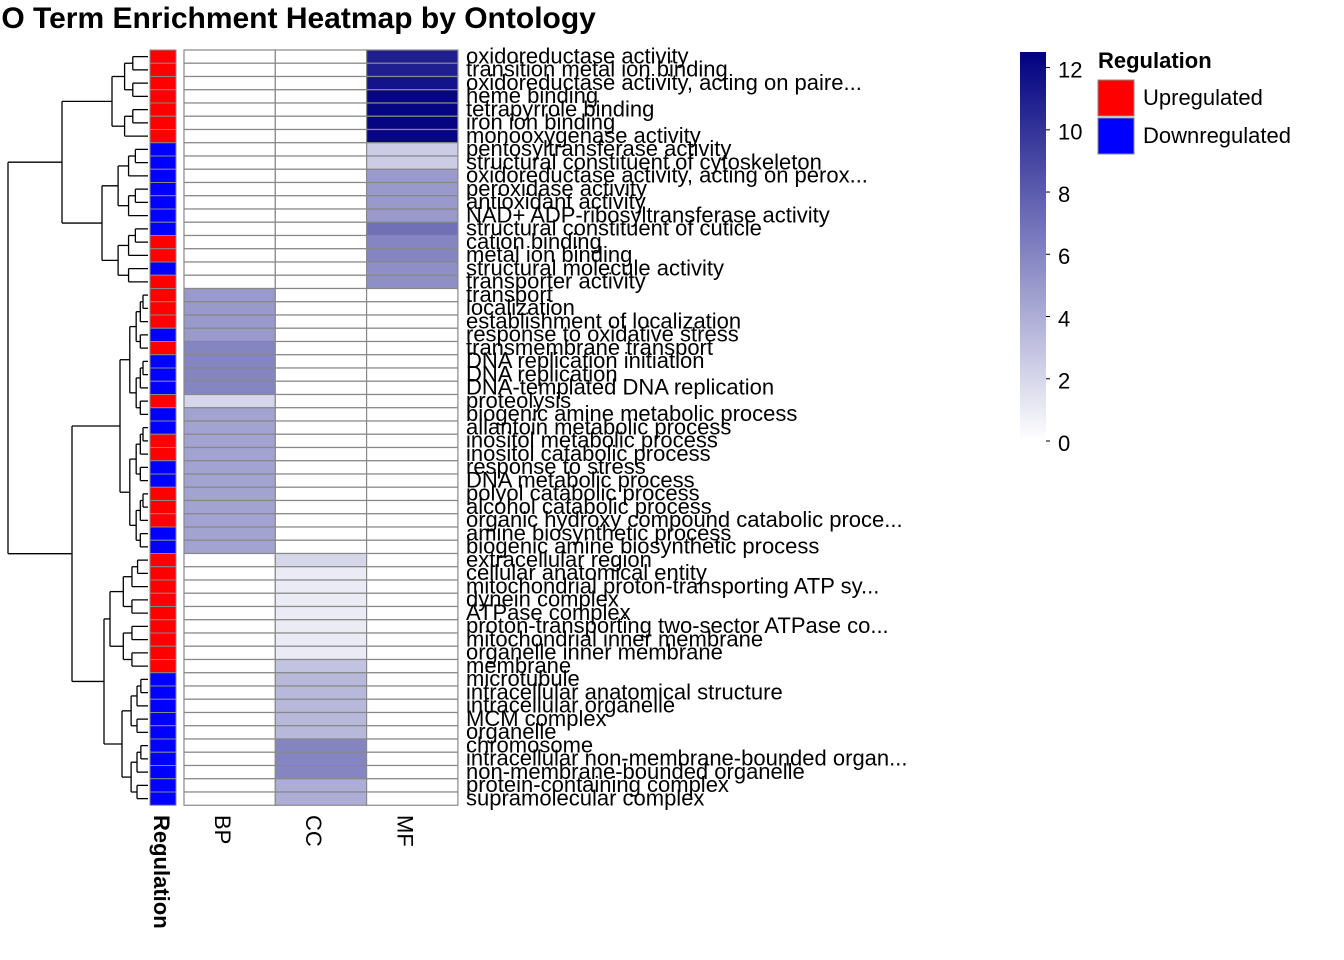 The height and width of the screenshot is (960, 1344). What do you see at coordinates (642, 546) in the screenshot?
I see `row-label: biogenic amine biosynthetic process` at bounding box center [642, 546].